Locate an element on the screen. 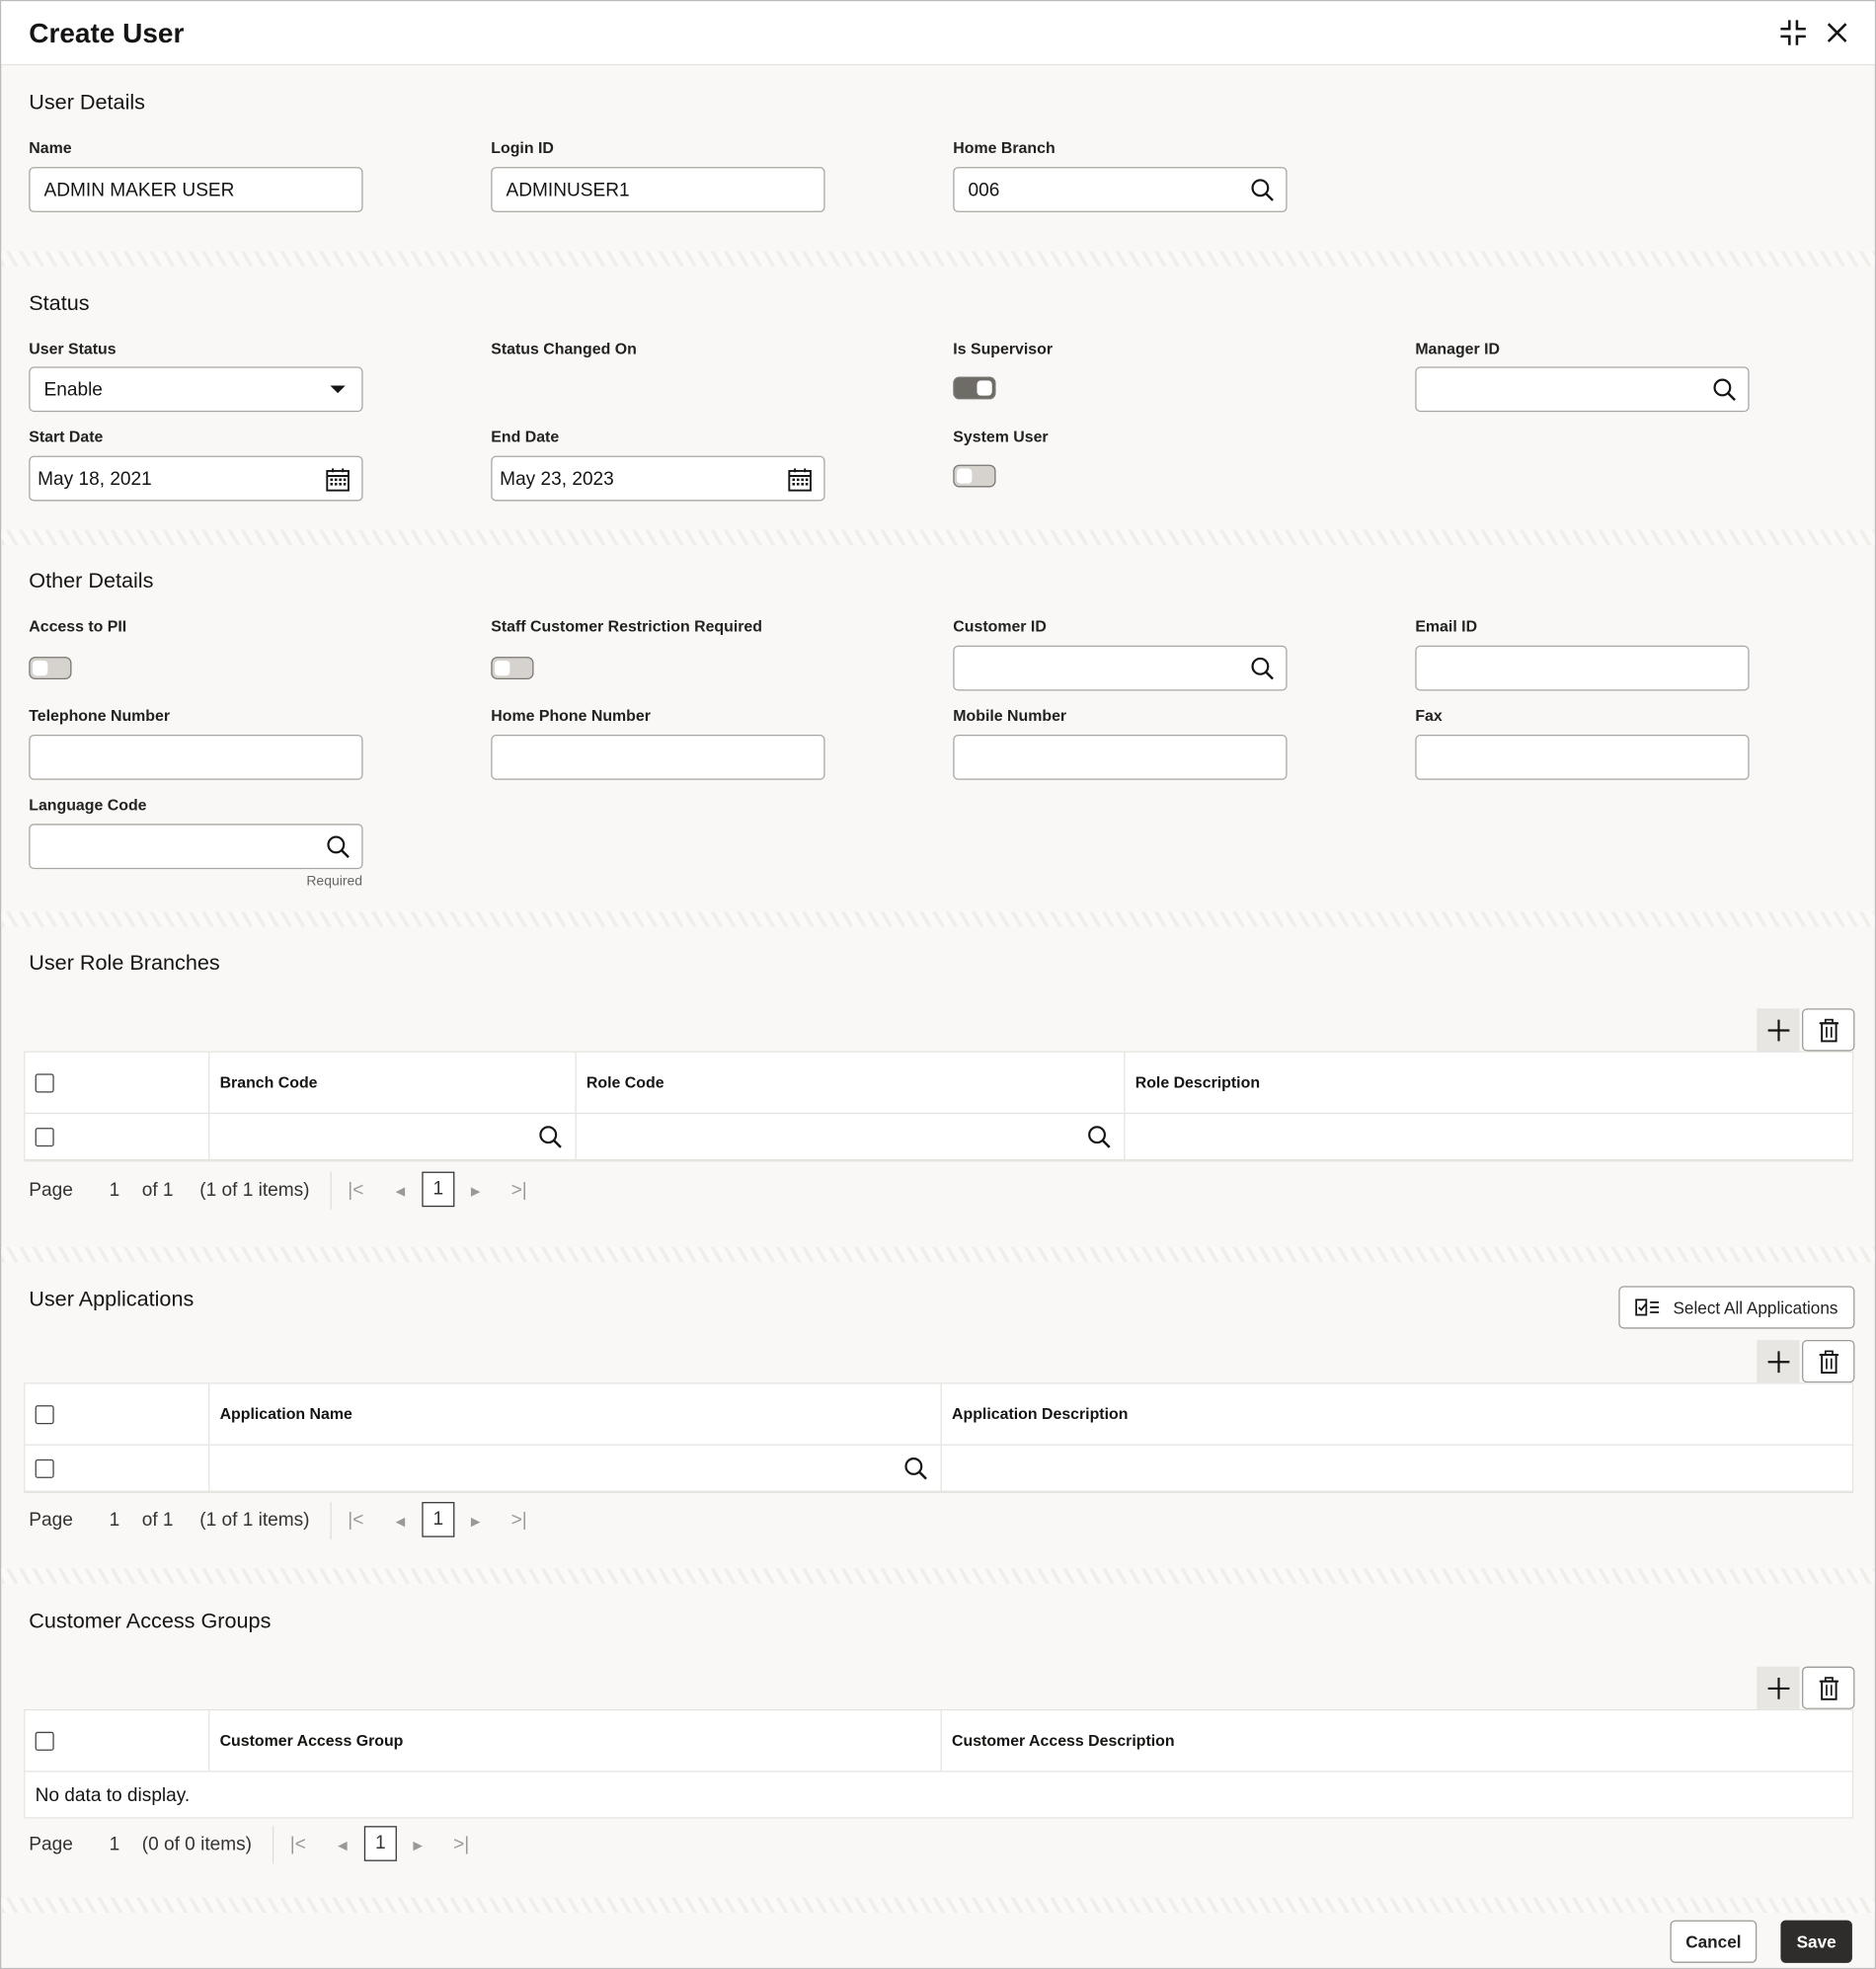  branch-code-cell is located at coordinates (391, 1136).